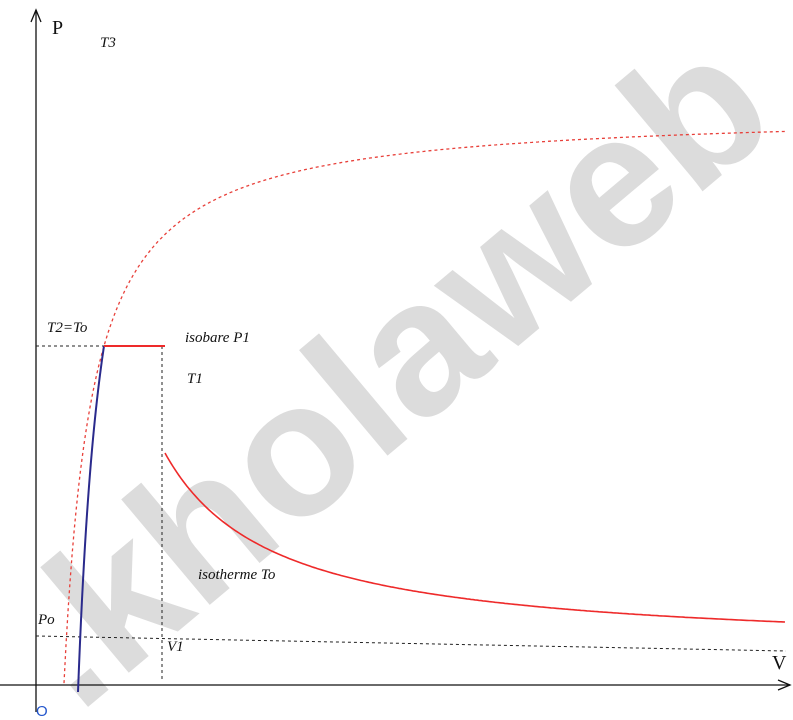 This screenshot has height=720, width=793. I want to click on origin-label: O, so click(42, 711).